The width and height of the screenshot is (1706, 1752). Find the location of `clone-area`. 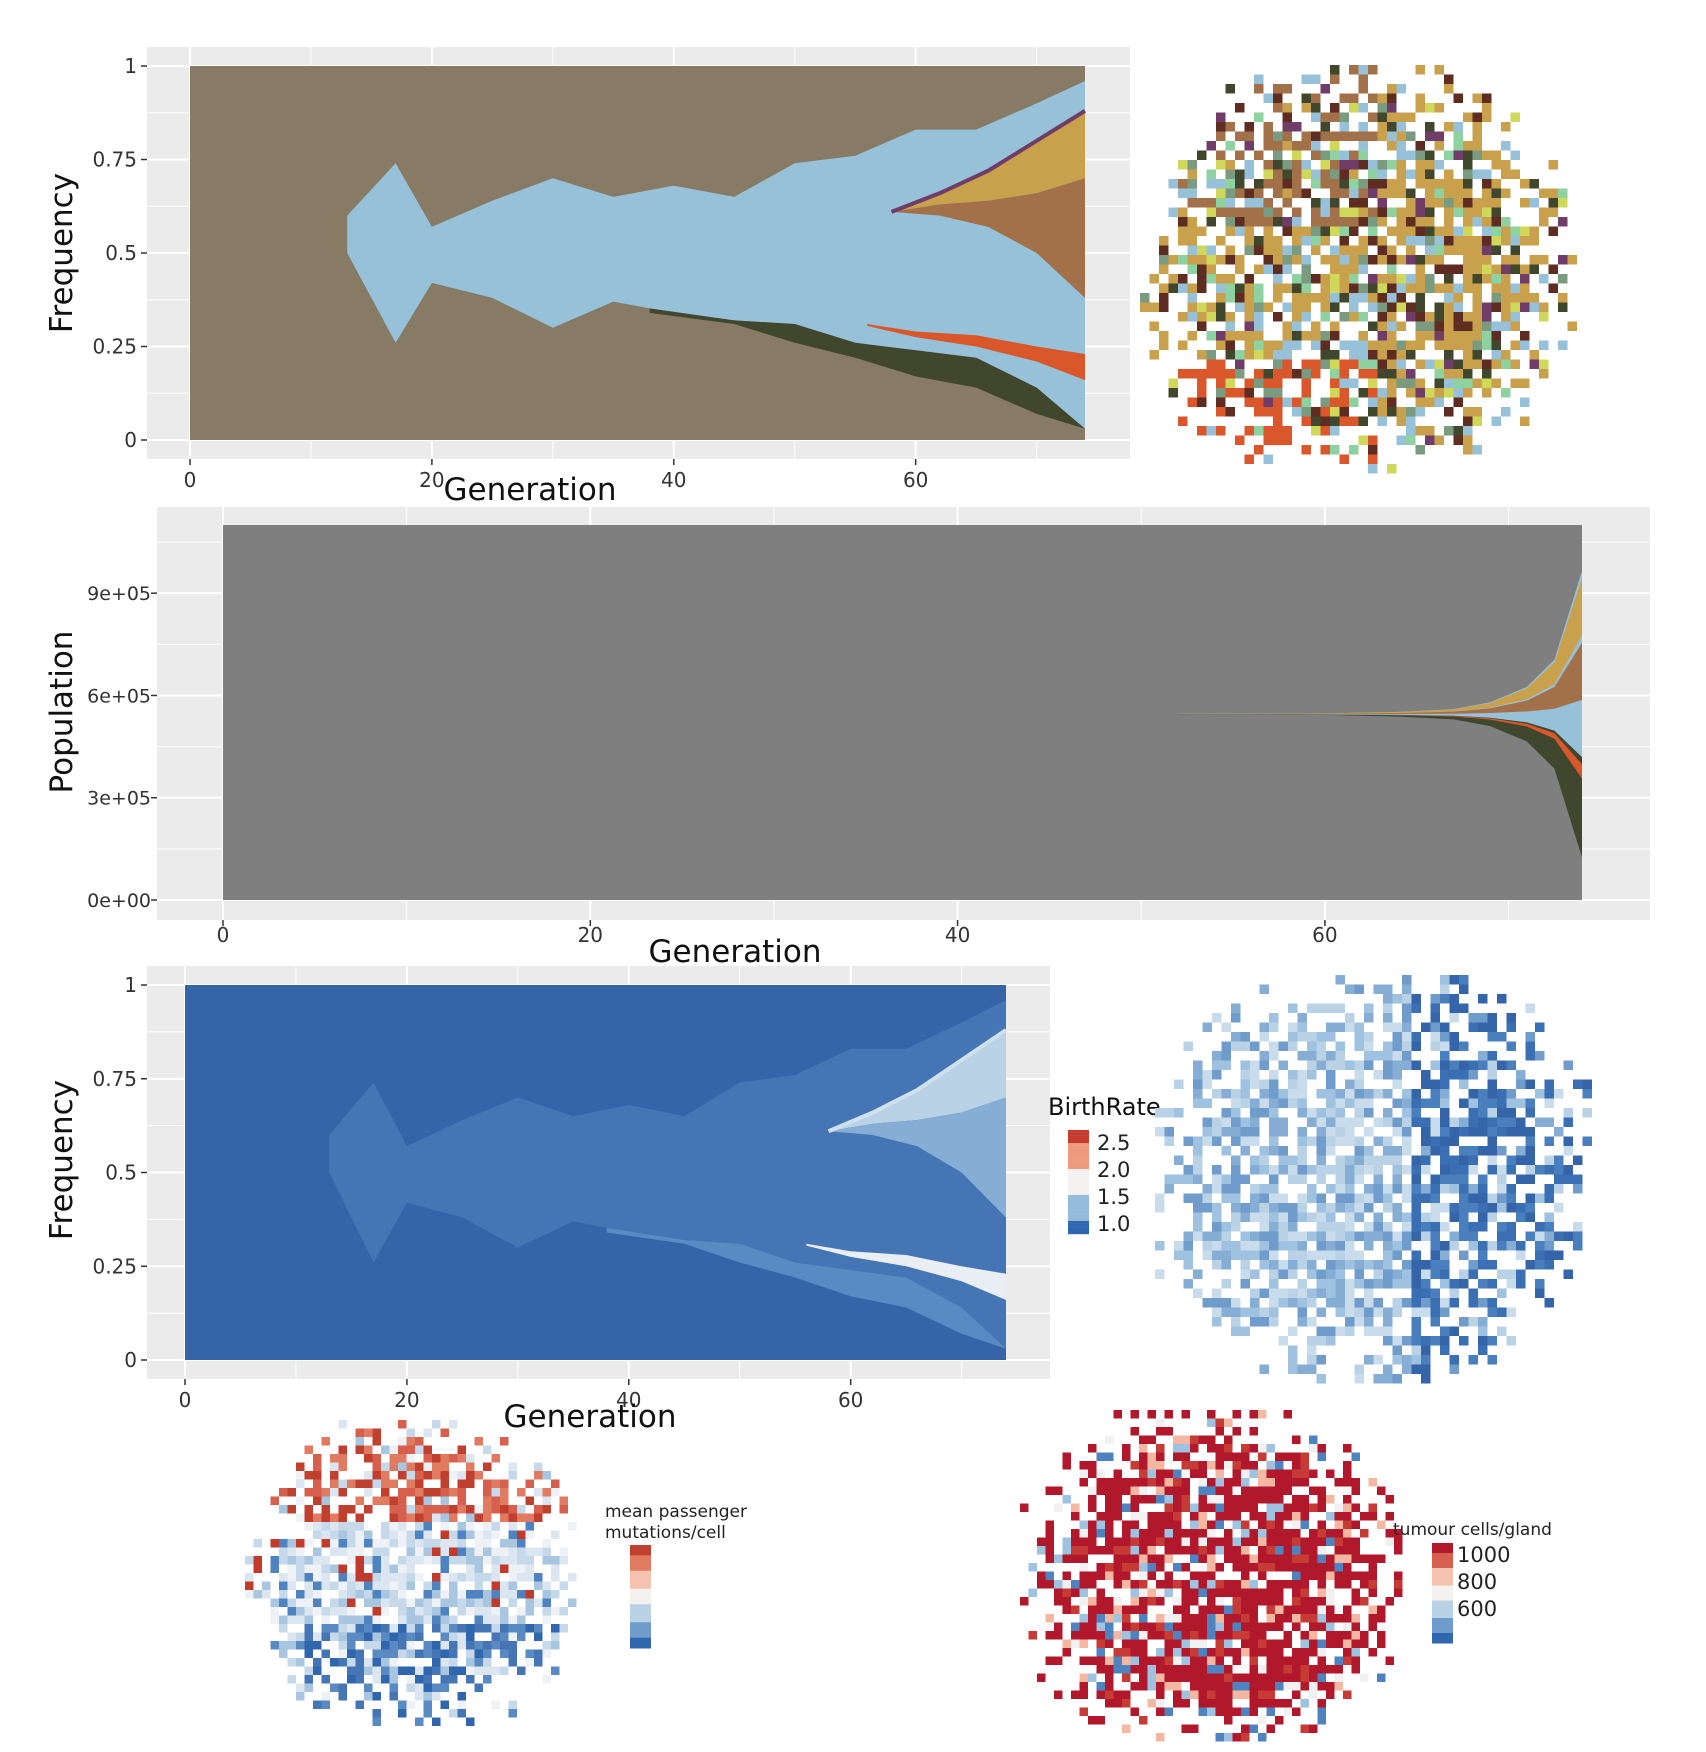

clone-area is located at coordinates (667, 1174).